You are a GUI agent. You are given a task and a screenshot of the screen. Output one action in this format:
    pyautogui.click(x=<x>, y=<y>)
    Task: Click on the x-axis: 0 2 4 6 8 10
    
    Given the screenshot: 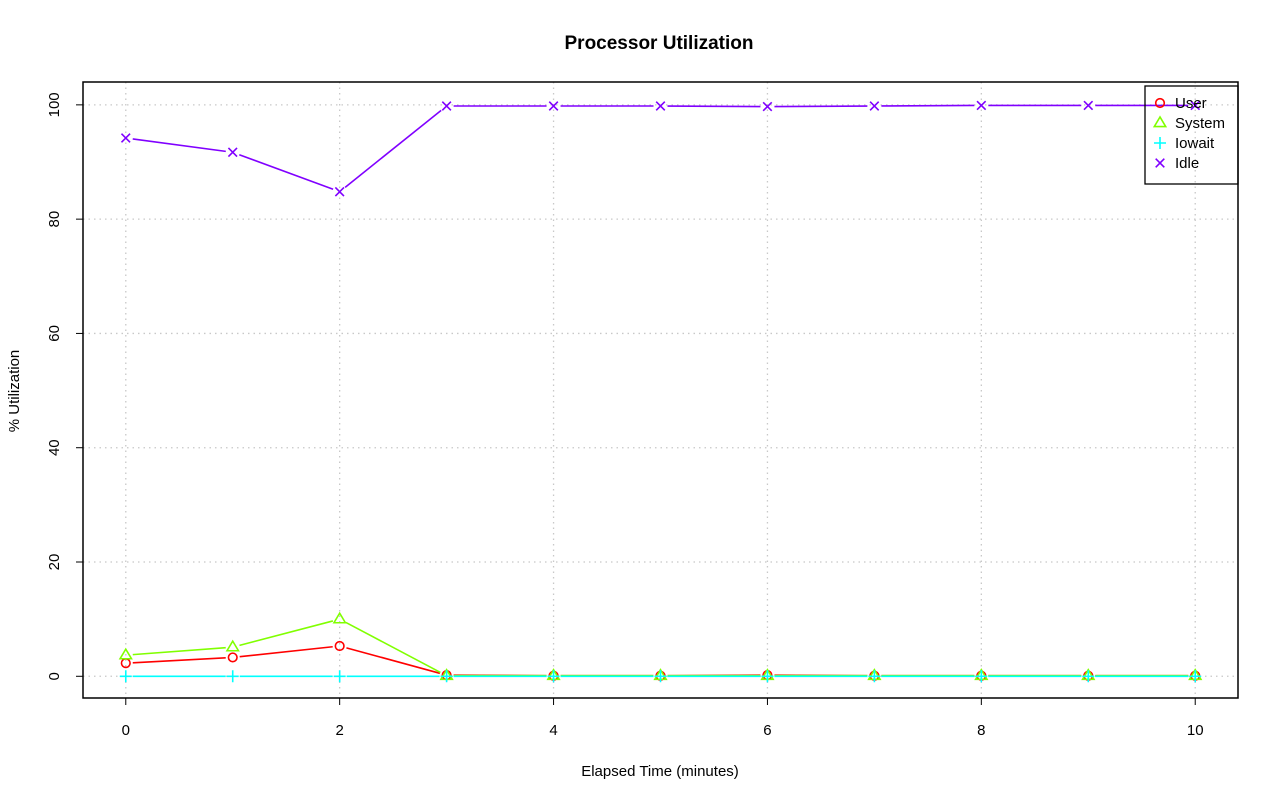 What is the action you would take?
    pyautogui.click(x=663, y=718)
    